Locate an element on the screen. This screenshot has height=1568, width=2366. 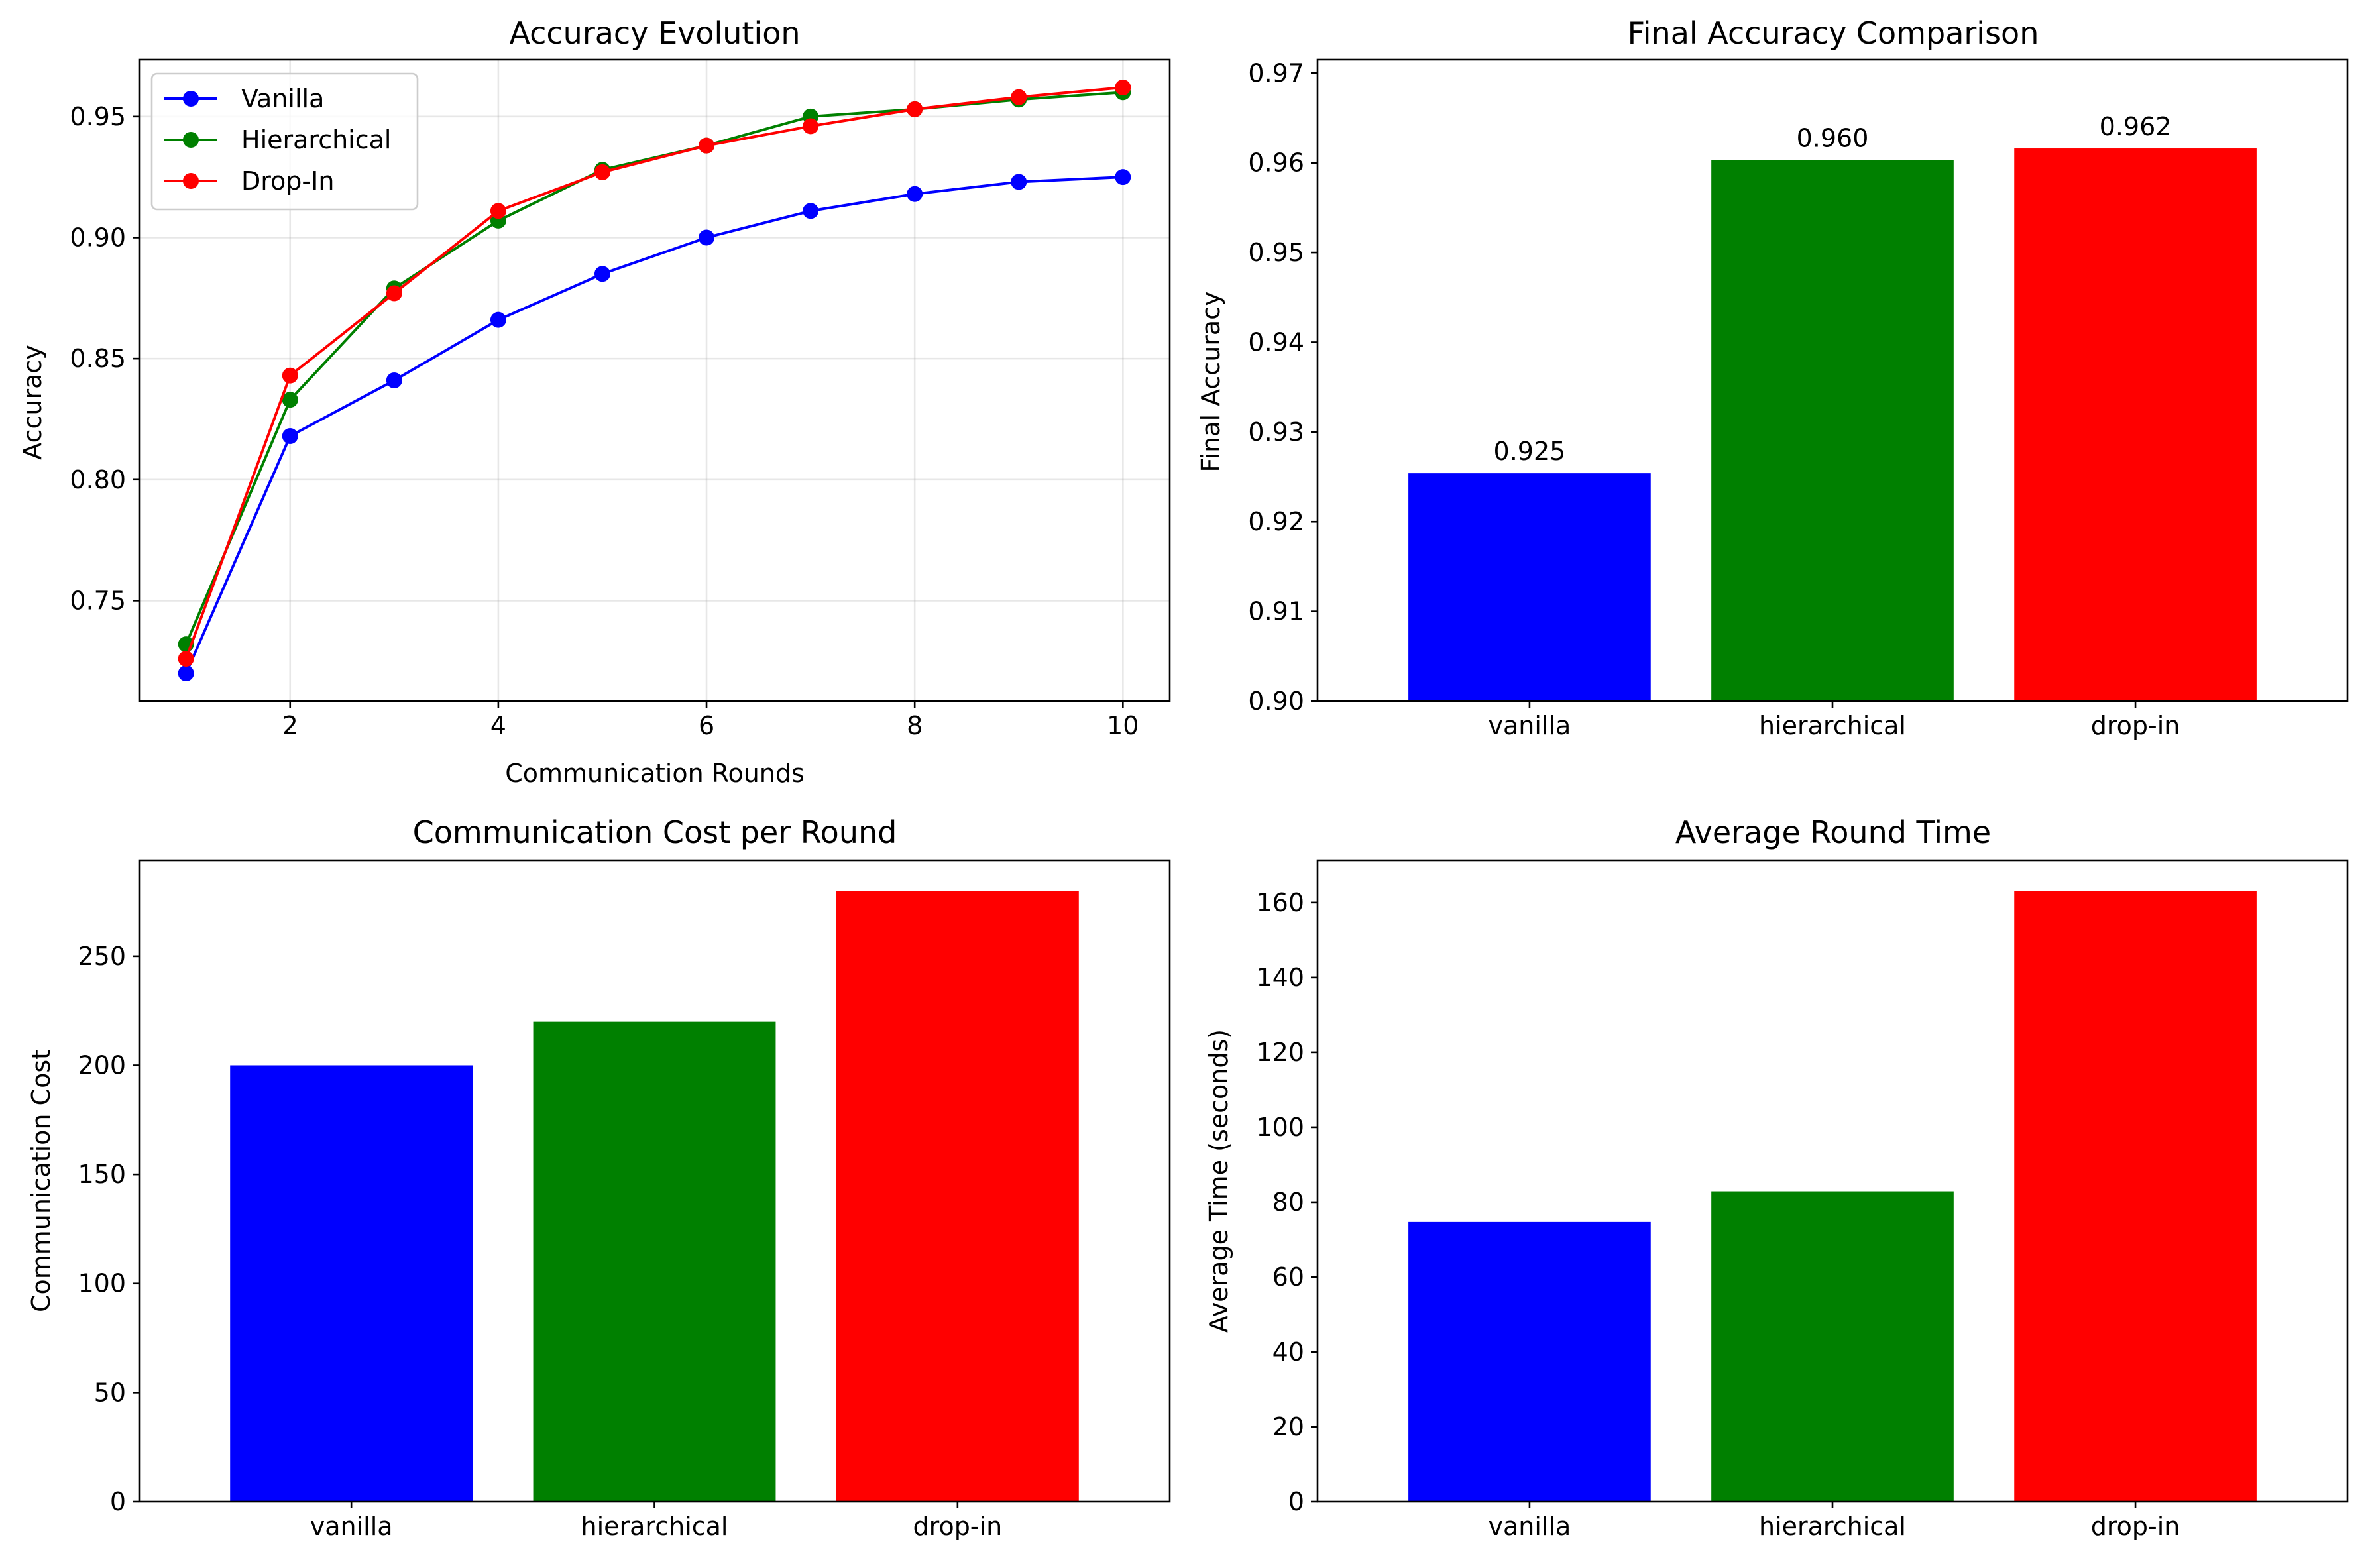
x-tick-label: 2 is located at coordinates (290, 725).